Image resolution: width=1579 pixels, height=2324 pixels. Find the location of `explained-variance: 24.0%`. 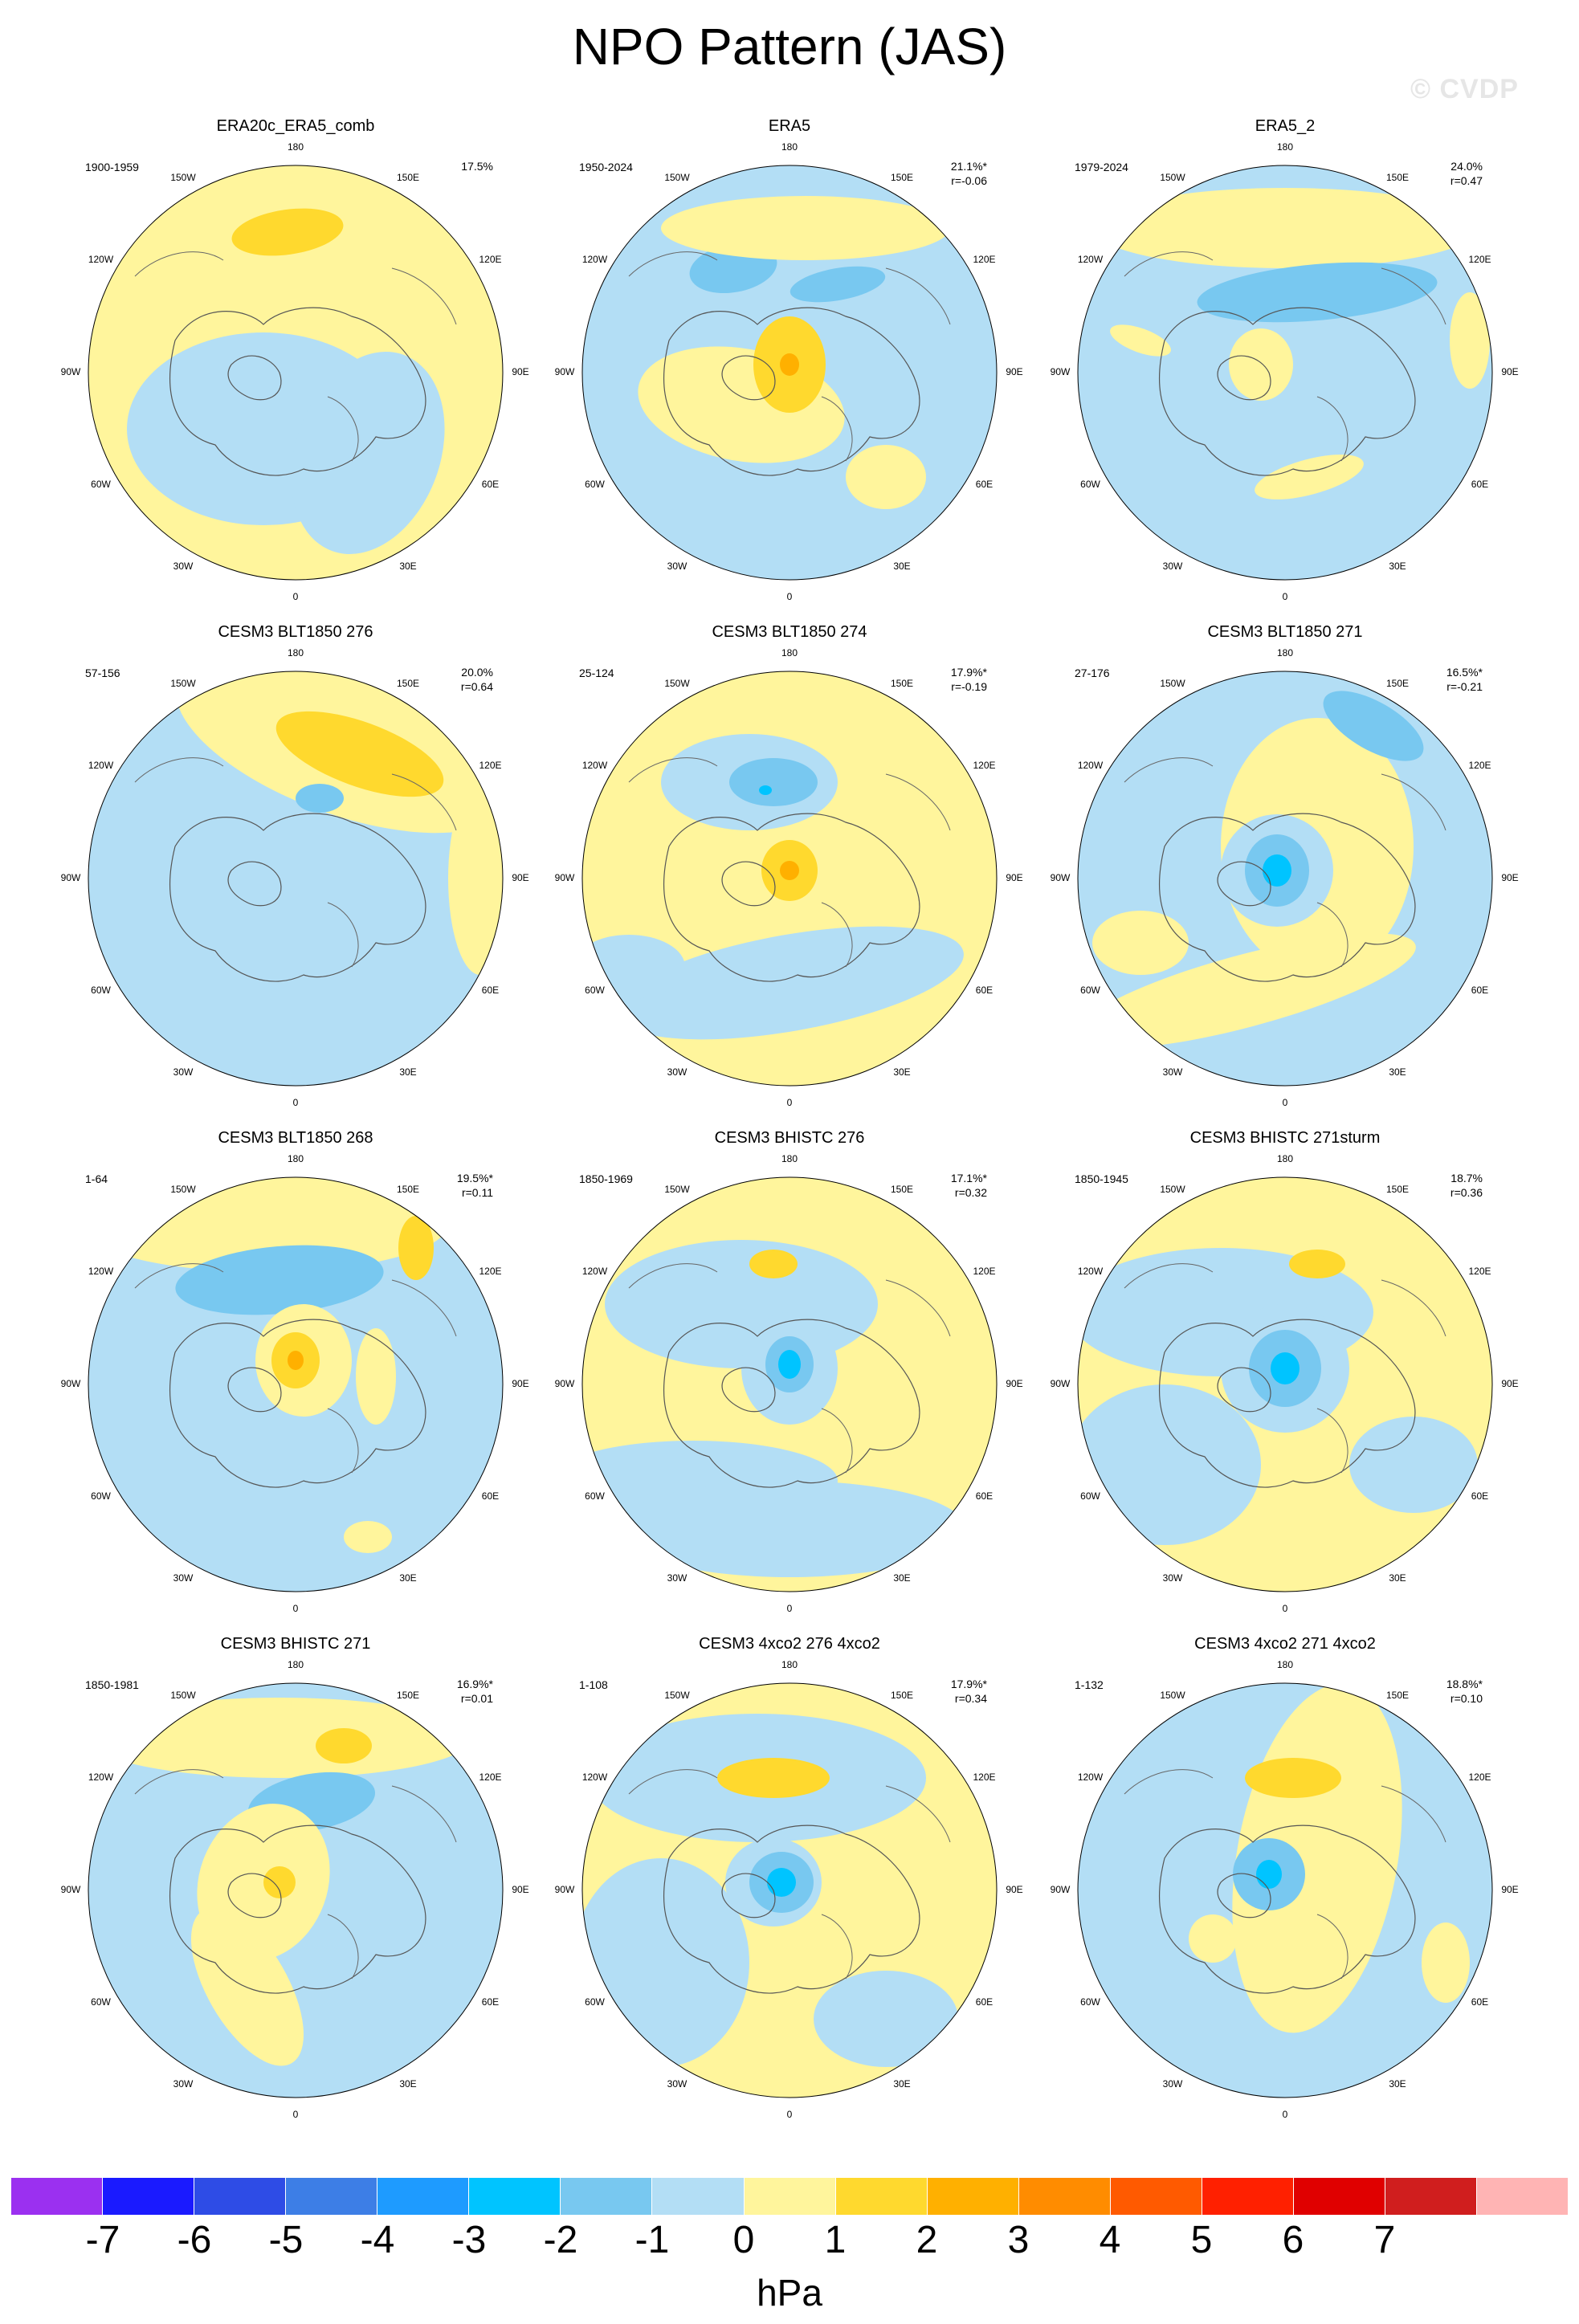

explained-variance: 24.0% is located at coordinates (1466, 167).